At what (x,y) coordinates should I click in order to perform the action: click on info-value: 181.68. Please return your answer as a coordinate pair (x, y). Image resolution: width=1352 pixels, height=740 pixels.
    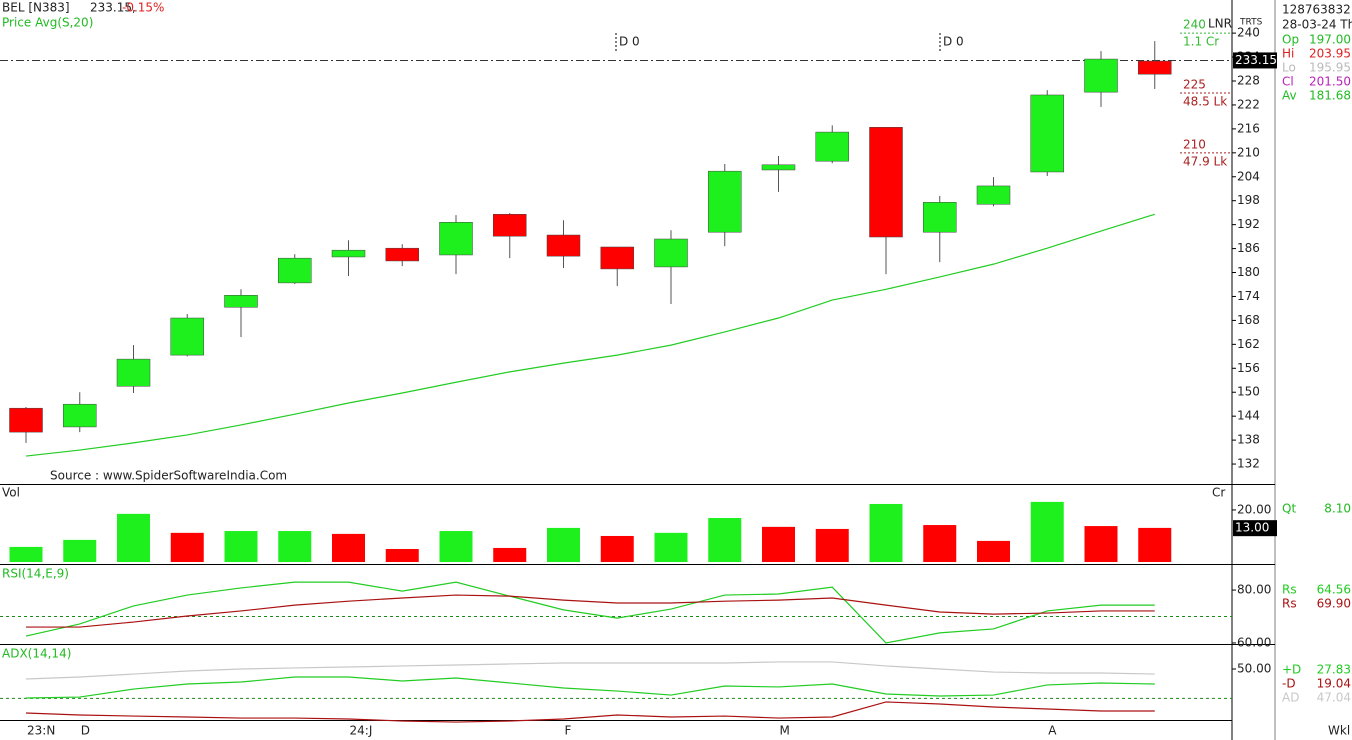
    Looking at the image, I should click on (1330, 96).